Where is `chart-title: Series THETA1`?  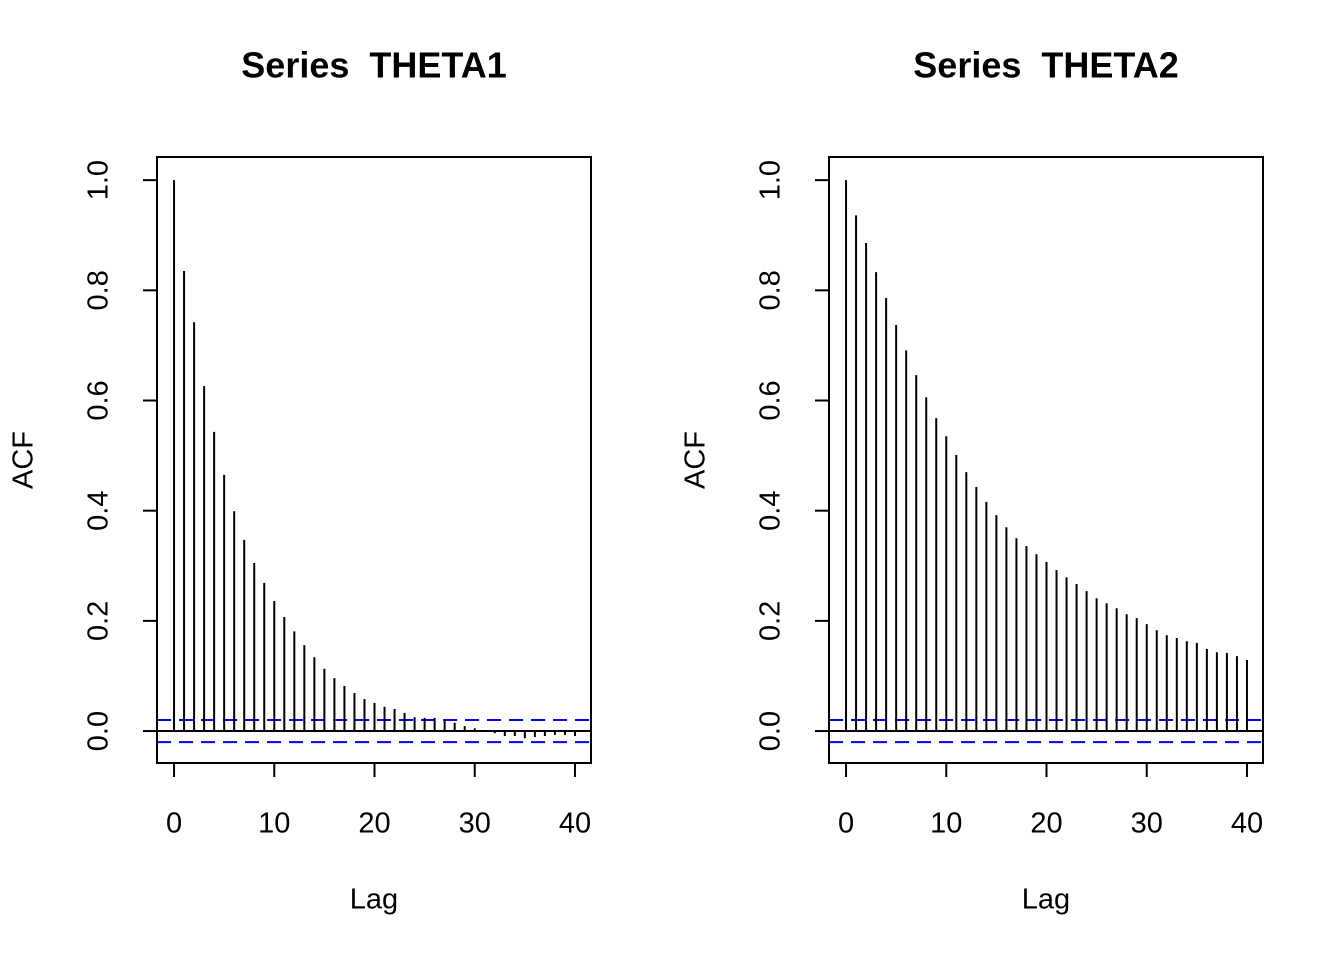
chart-title: Series THETA1 is located at coordinates (373, 65).